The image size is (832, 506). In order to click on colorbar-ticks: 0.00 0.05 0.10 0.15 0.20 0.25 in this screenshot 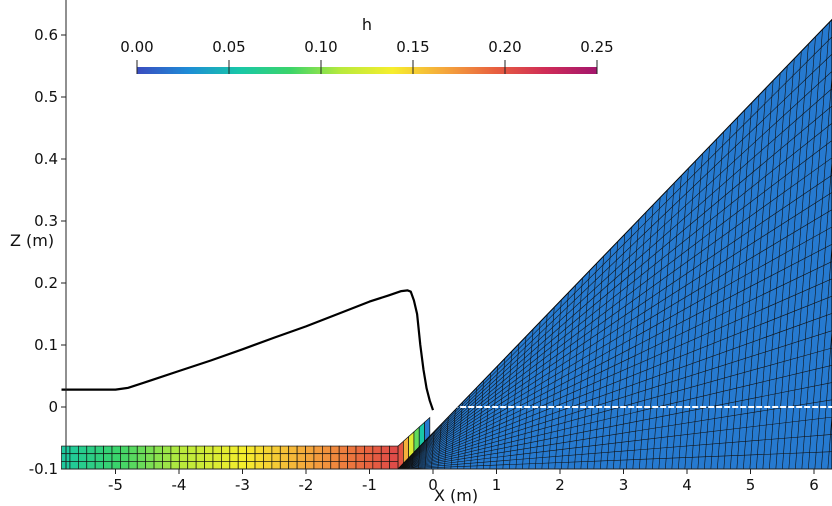, I will do `click(367, 56)`.